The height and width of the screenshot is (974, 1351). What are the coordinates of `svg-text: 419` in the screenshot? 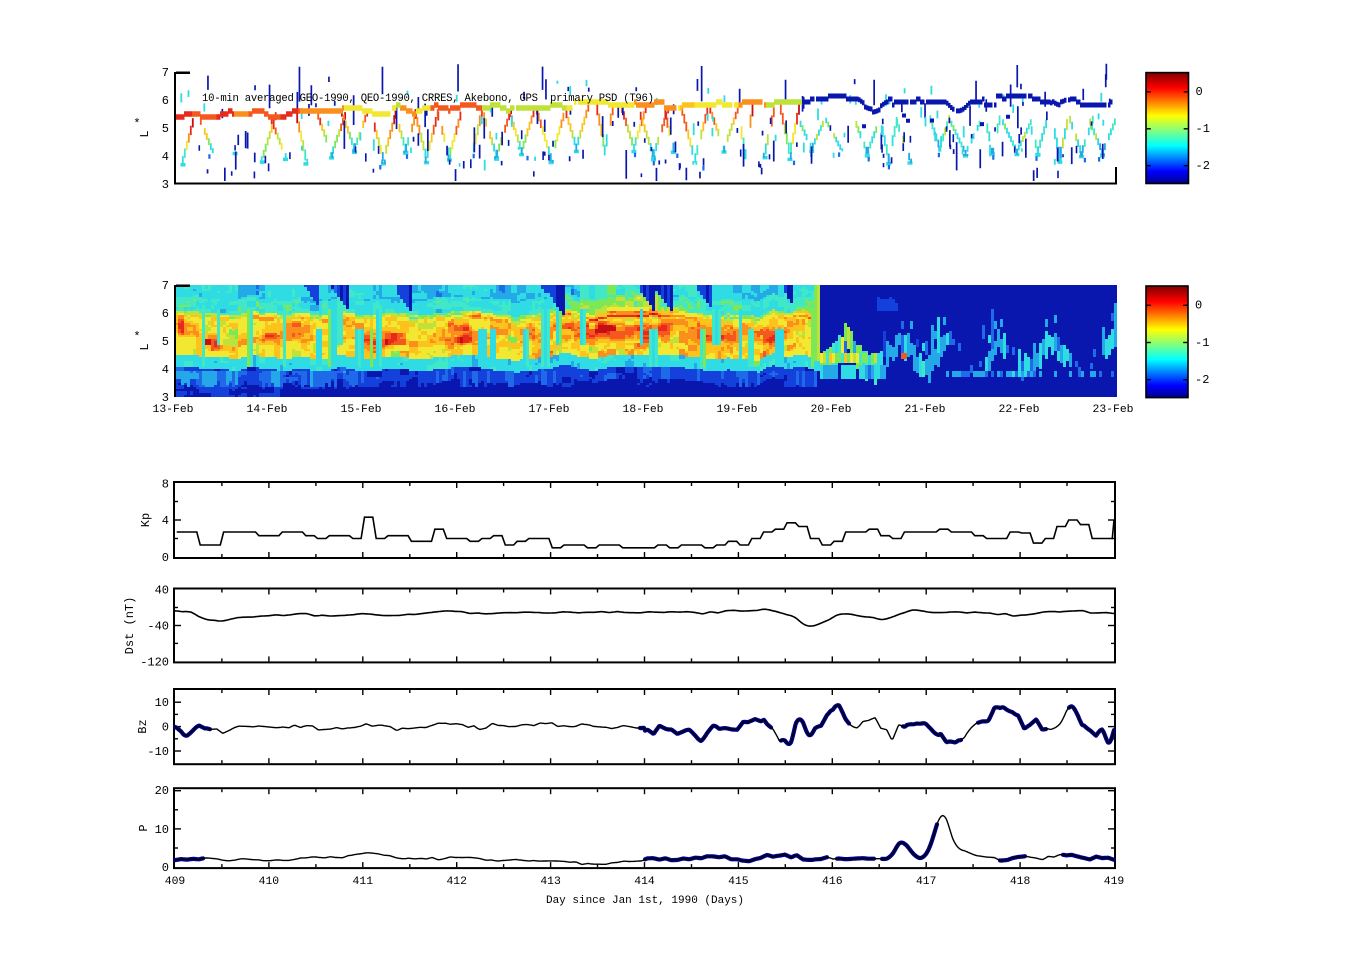 It's located at (1114, 882).